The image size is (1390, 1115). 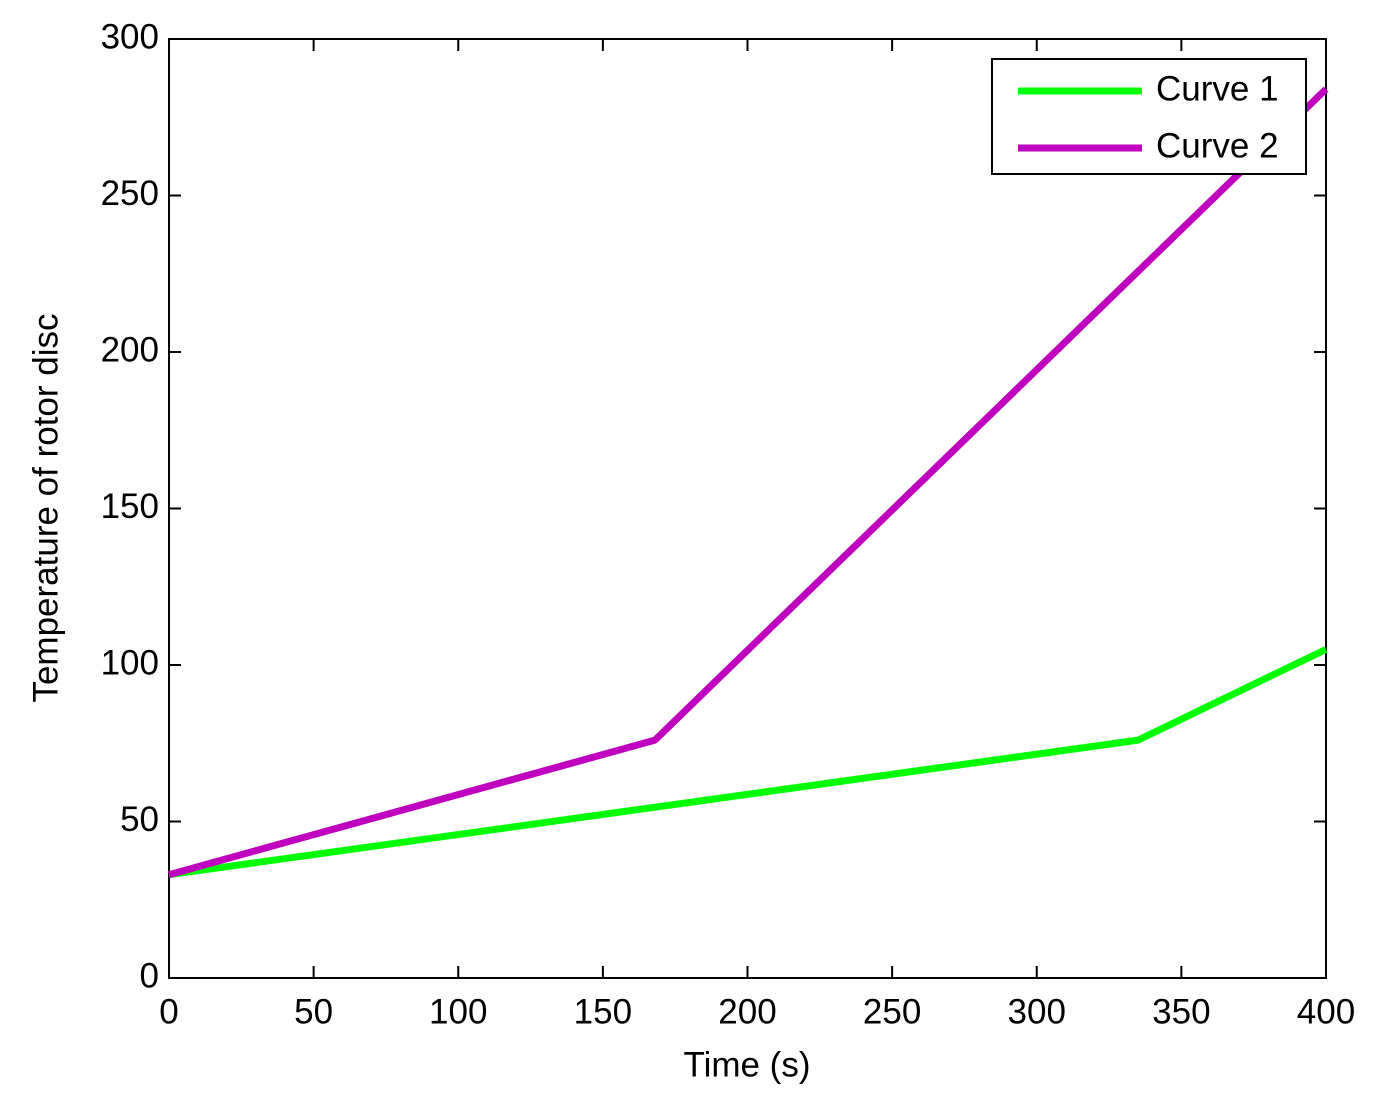 What do you see at coordinates (45, 507) in the screenshot?
I see `y-axis-label: Temperature of rotor disc` at bounding box center [45, 507].